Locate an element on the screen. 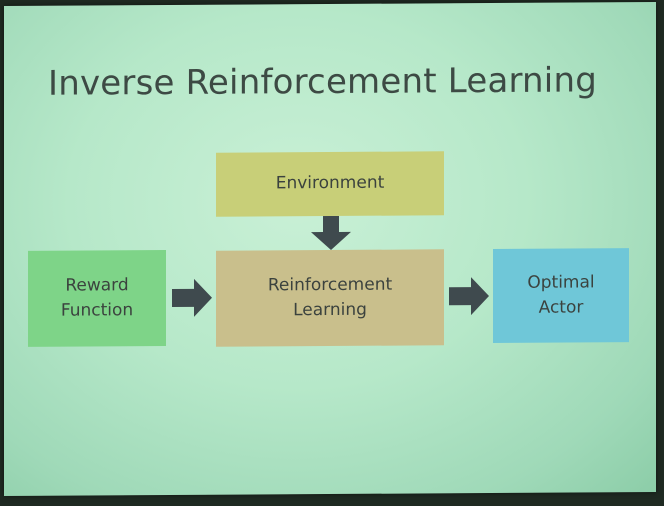 The width and height of the screenshot is (664, 506). optimal-actor-box: Optimal Actor is located at coordinates (561, 296).